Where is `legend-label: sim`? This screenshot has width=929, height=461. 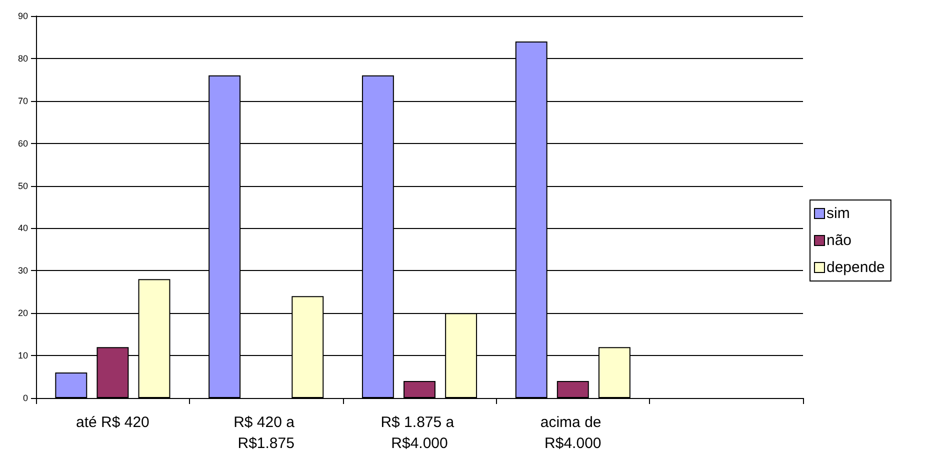
legend-label: sim is located at coordinates (838, 213).